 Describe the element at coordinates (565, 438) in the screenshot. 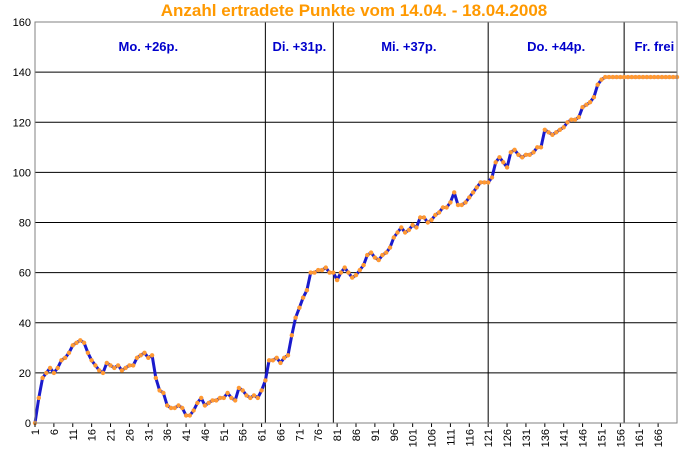

I see `x-tick-label: 141` at that location.